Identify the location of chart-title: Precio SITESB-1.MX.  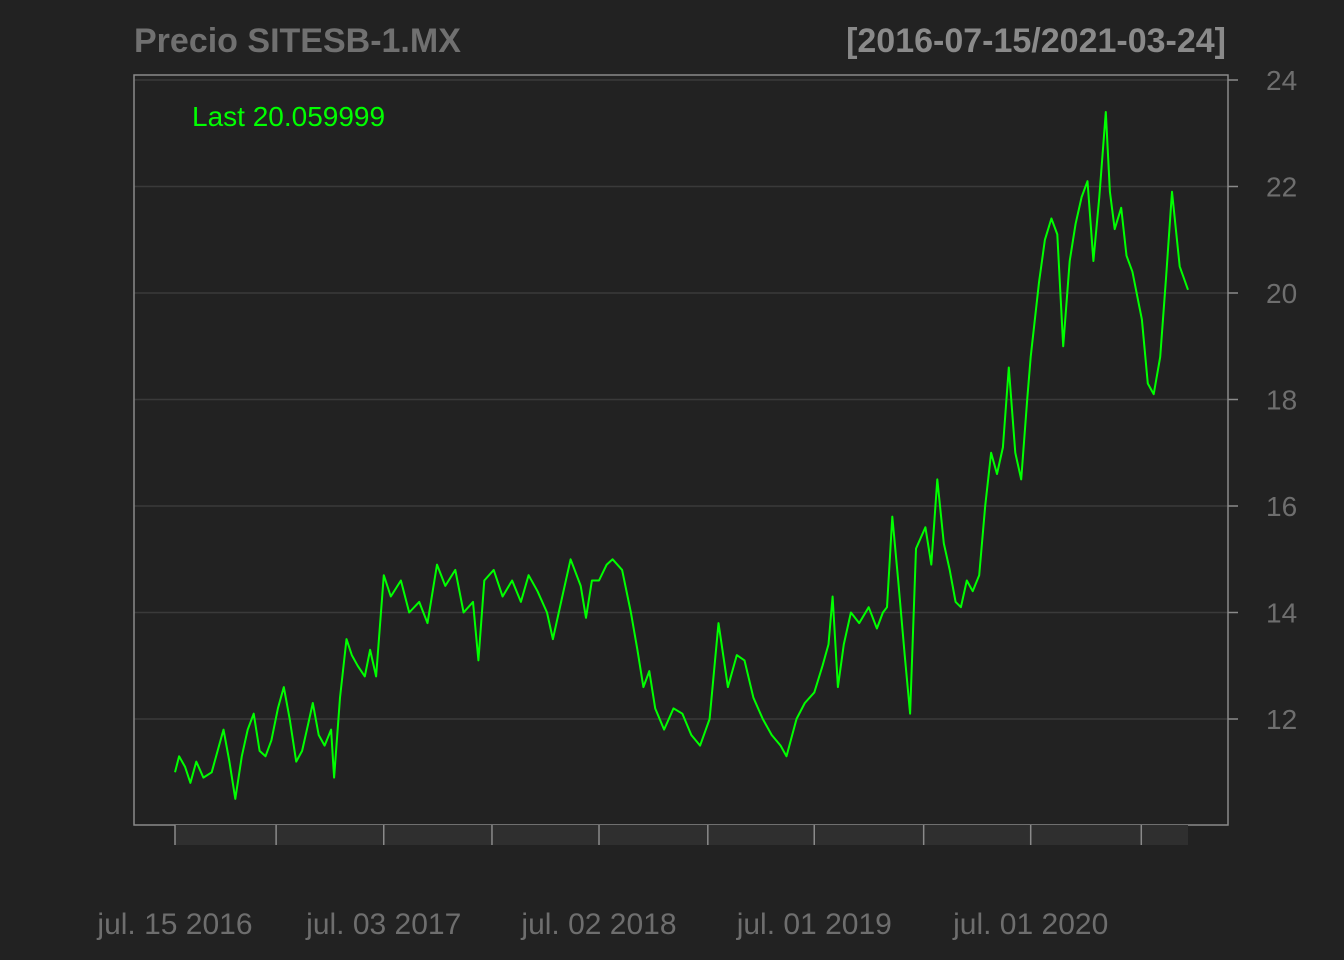
(297, 41).